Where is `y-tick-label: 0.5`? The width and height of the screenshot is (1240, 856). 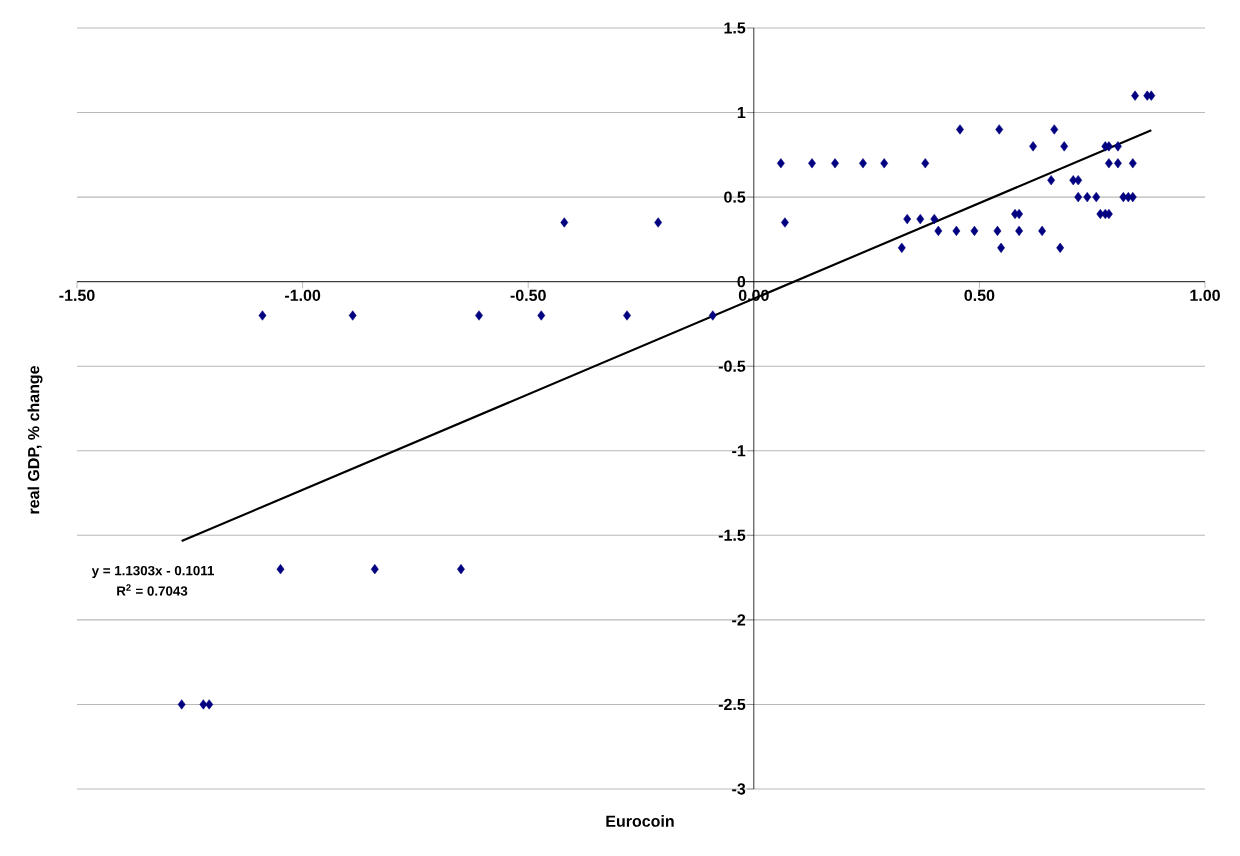
y-tick-label: 0.5 is located at coordinates (735, 197).